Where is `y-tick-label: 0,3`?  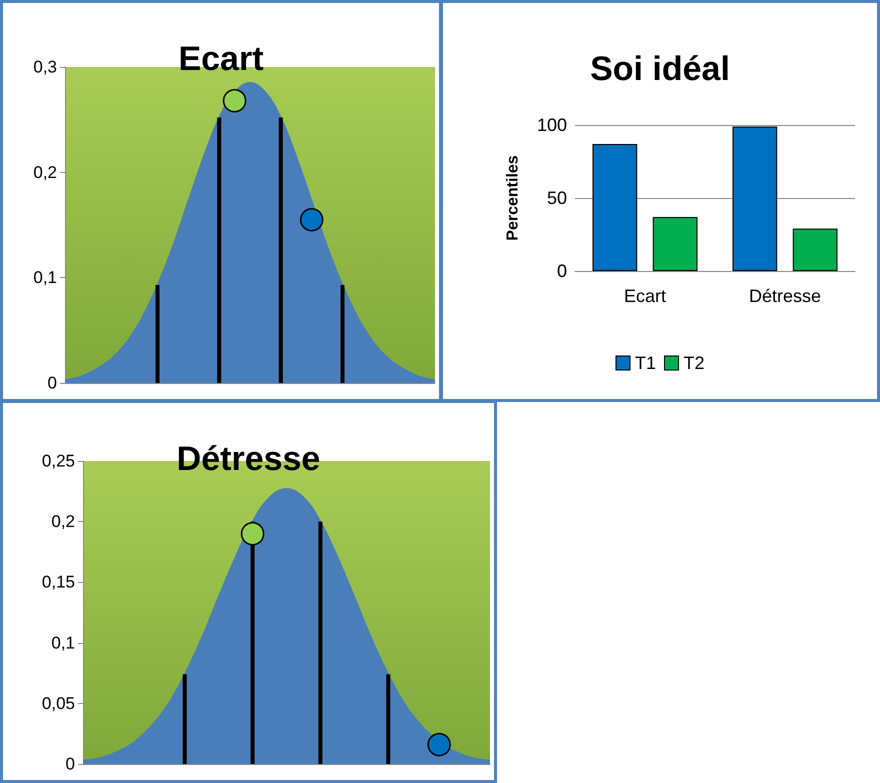 y-tick-label: 0,3 is located at coordinates (45, 67).